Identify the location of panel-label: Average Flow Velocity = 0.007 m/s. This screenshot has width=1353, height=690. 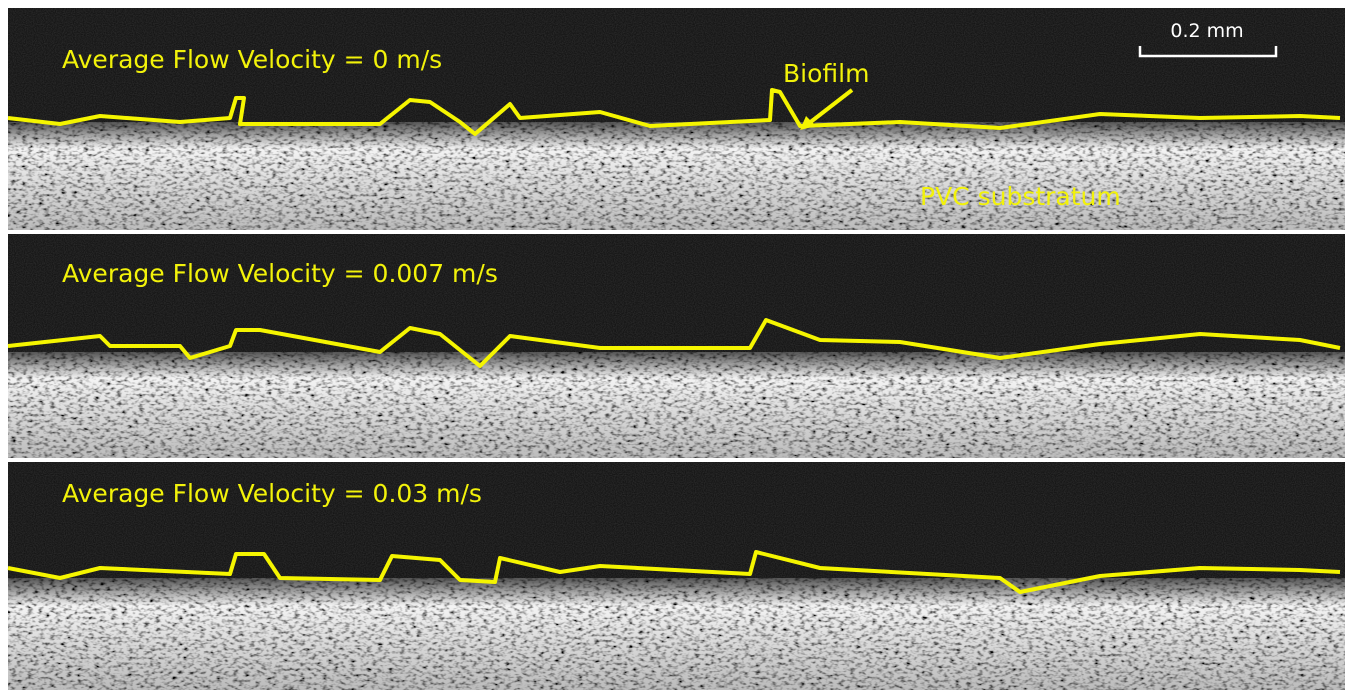
(280, 273).